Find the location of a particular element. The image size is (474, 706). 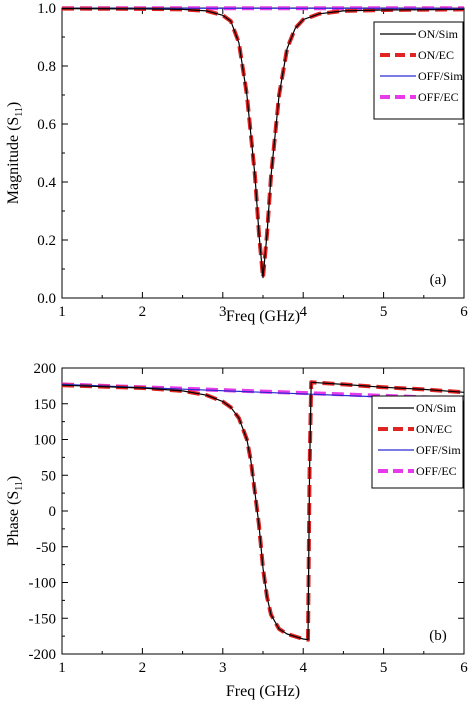

y-tick-label: -200 is located at coordinates (43, 655).